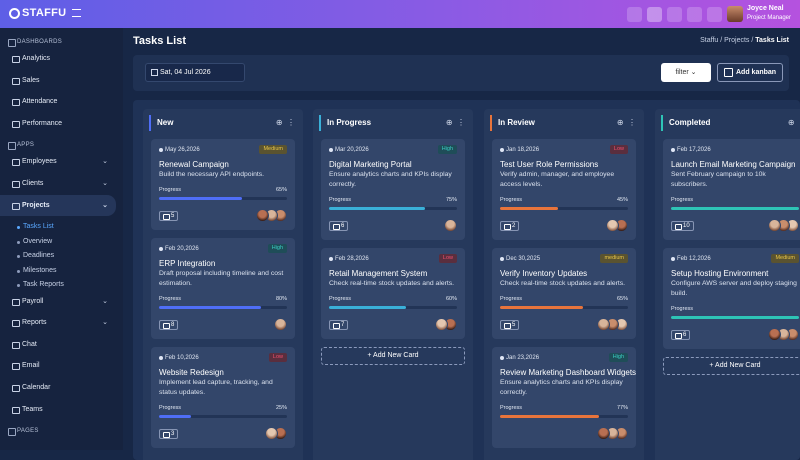  I want to click on add-kanban-button: Add kanban, so click(750, 72).